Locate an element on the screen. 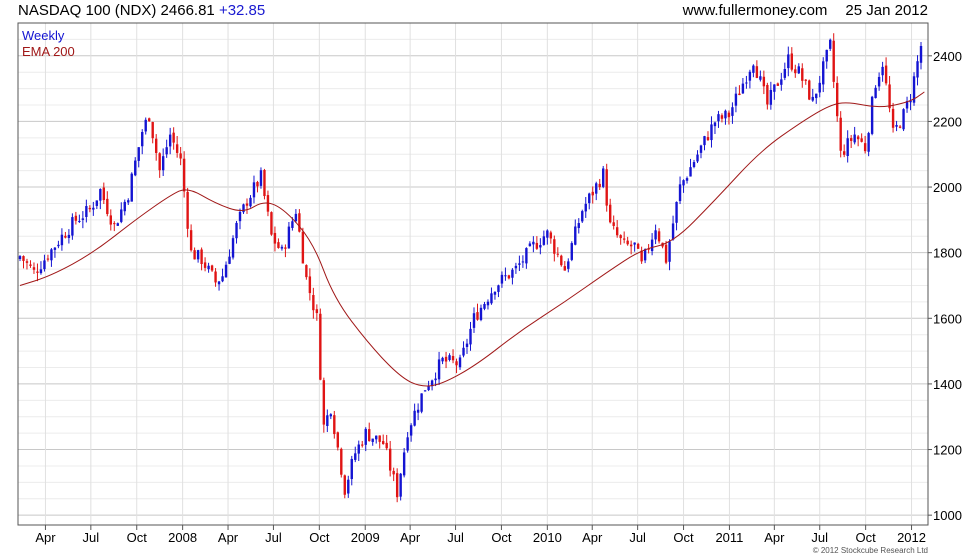 Image resolution: width=980 pixels, height=560 pixels. y-tick-label: 1200 is located at coordinates (947, 450).